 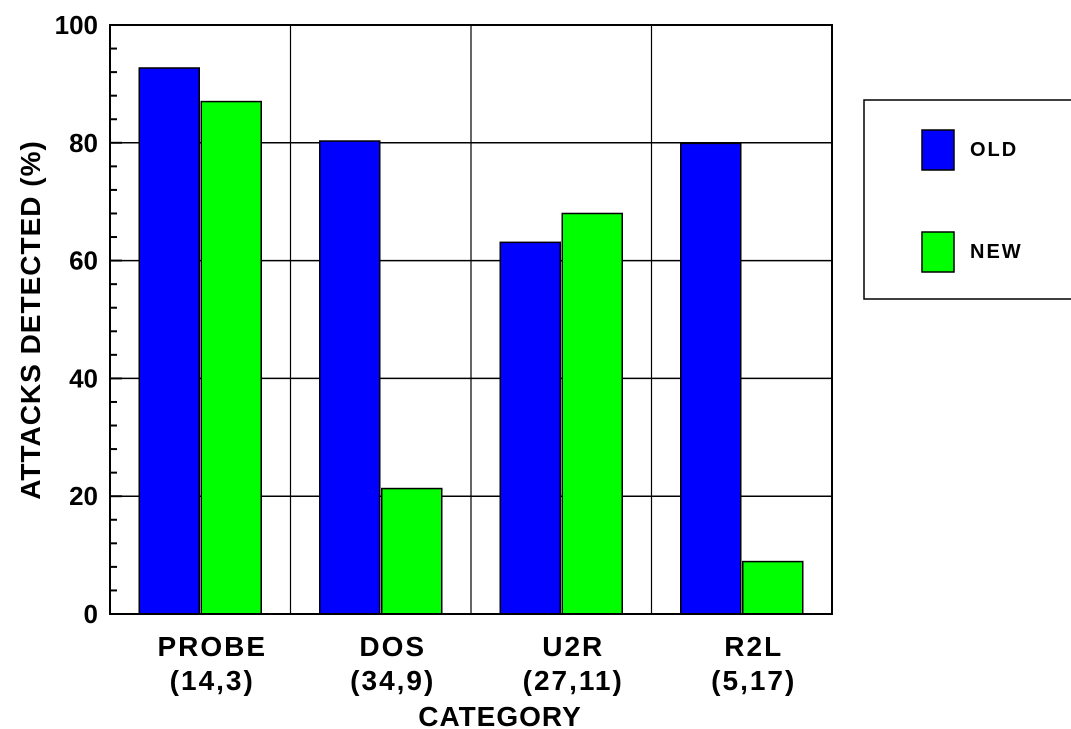 I want to click on bar-old-probe, so click(x=169, y=341).